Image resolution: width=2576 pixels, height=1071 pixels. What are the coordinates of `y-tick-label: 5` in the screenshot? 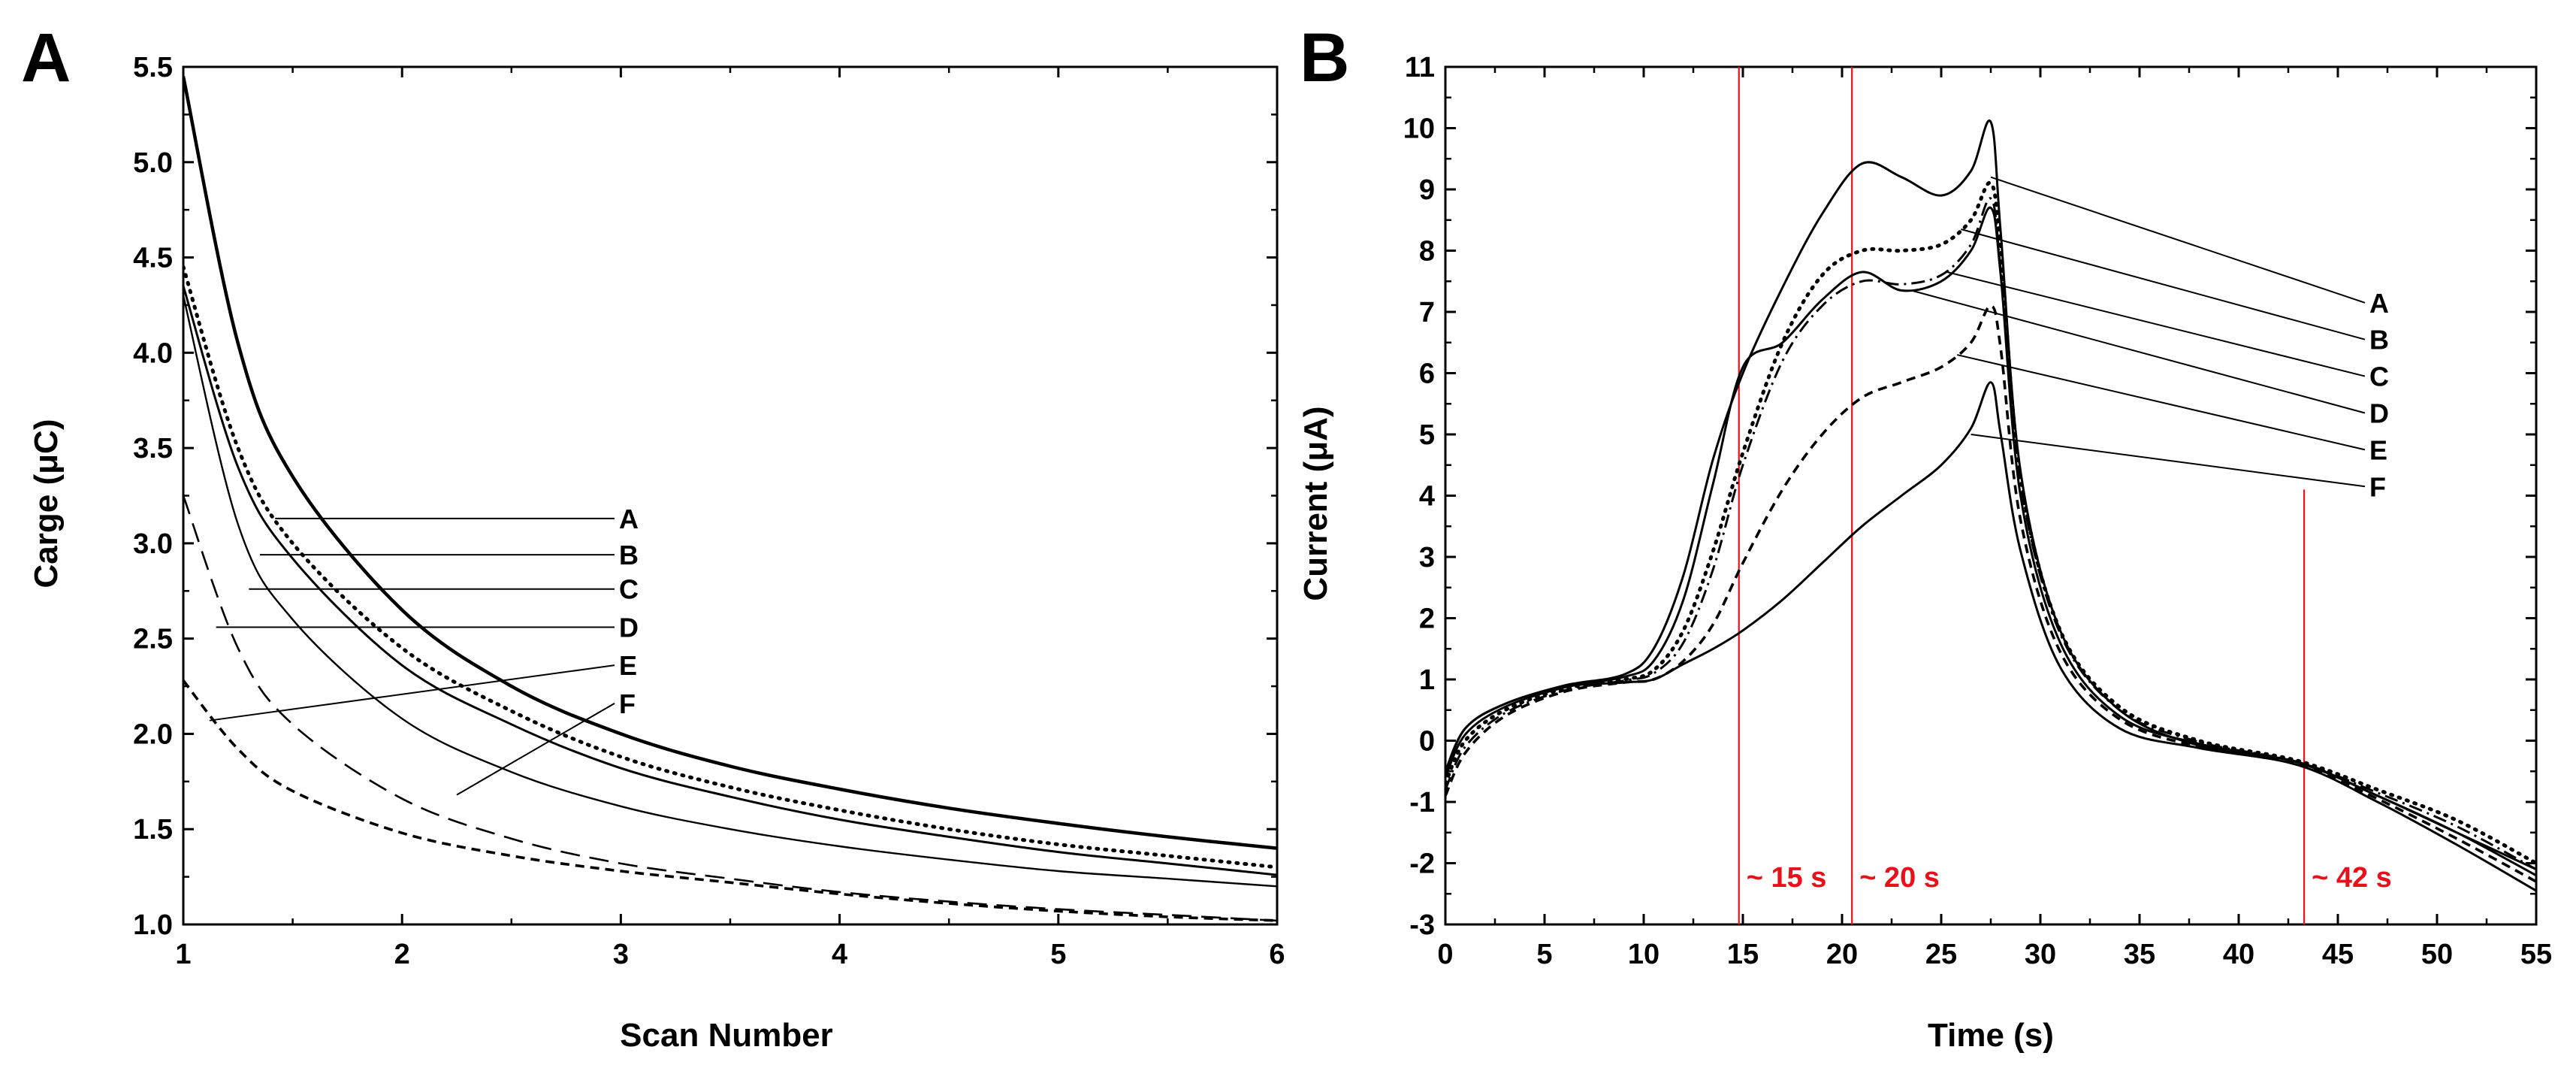 It's located at (1427, 435).